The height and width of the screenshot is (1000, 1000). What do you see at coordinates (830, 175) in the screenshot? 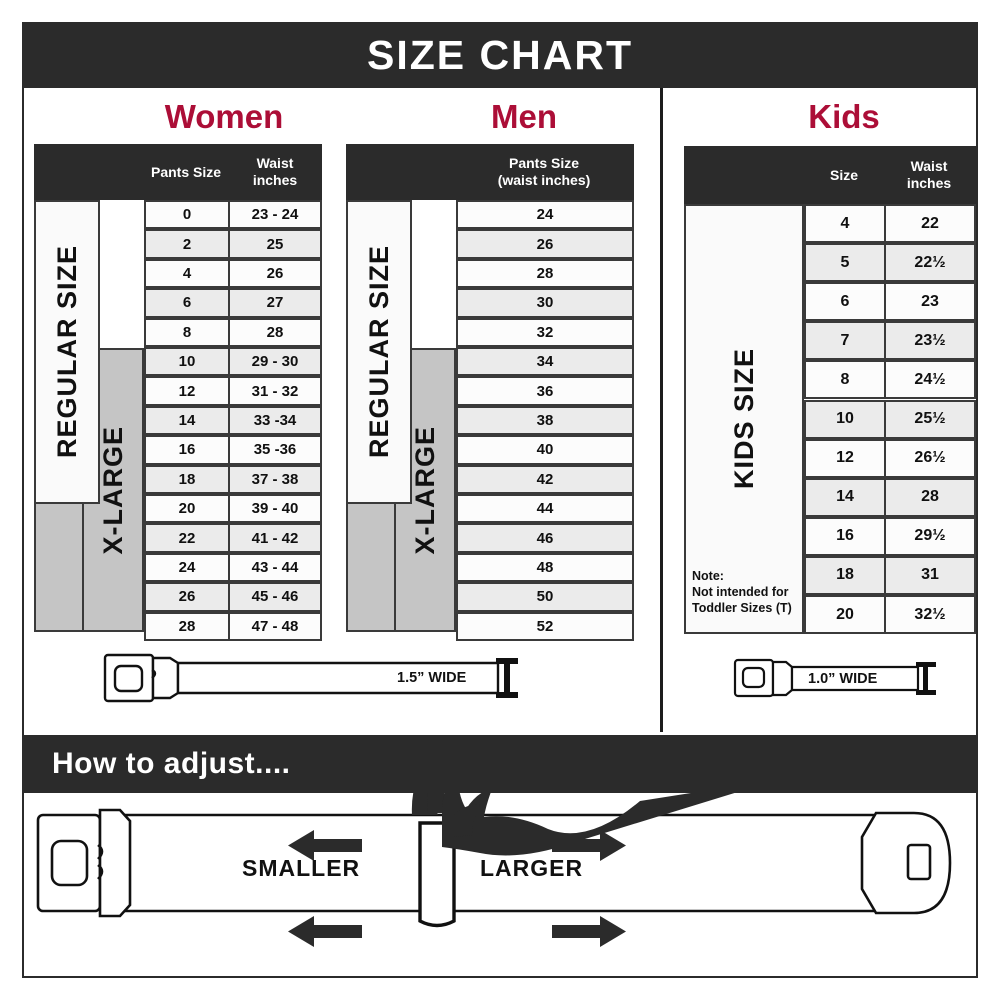
I see `table-header-kids` at bounding box center [830, 175].